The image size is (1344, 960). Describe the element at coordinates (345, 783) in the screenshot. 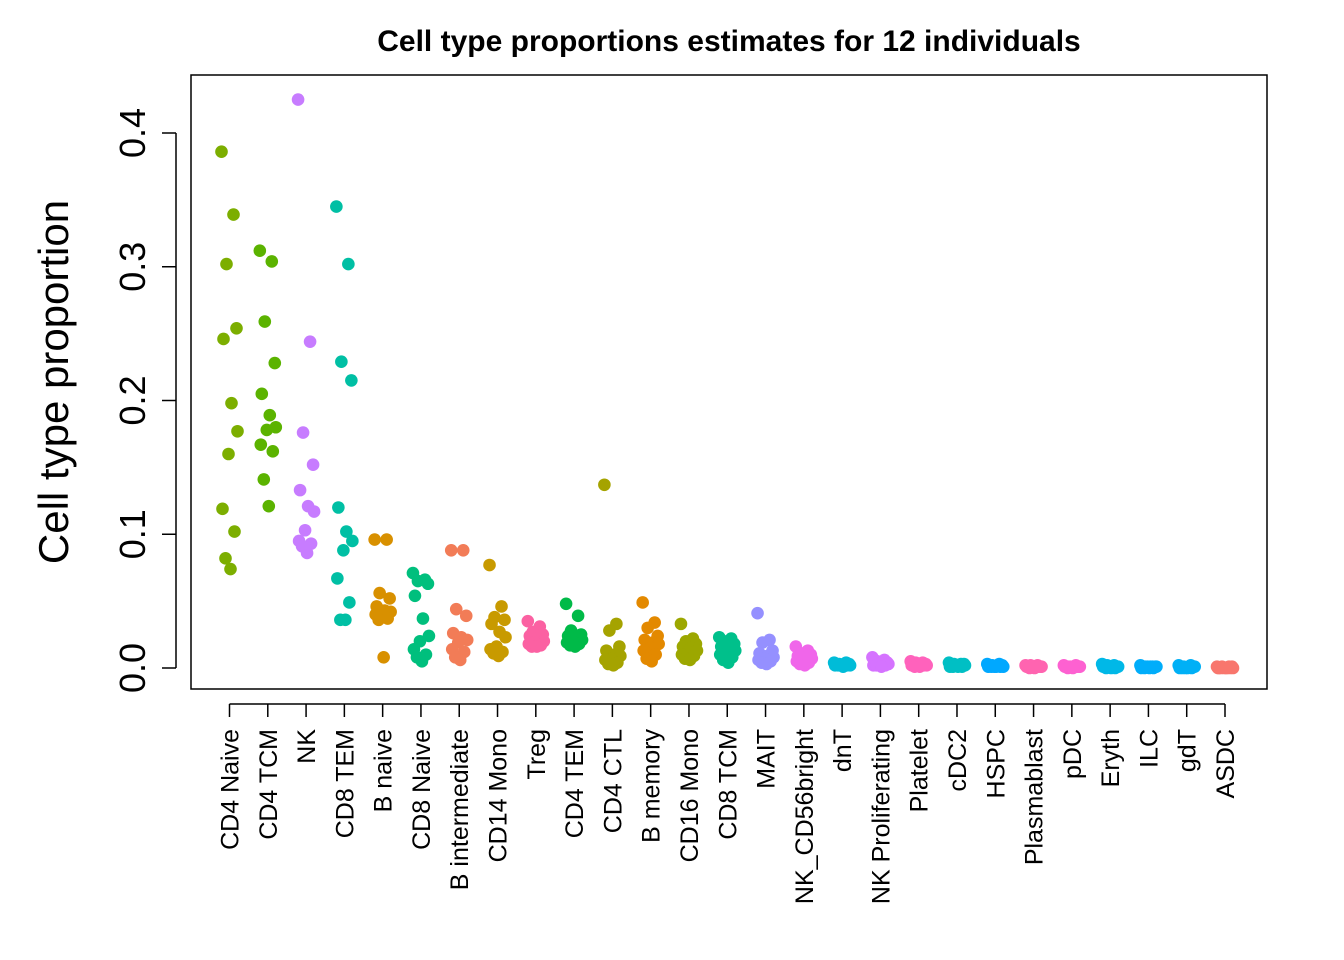

I see `x-tick-label: CD8 TEM` at that location.